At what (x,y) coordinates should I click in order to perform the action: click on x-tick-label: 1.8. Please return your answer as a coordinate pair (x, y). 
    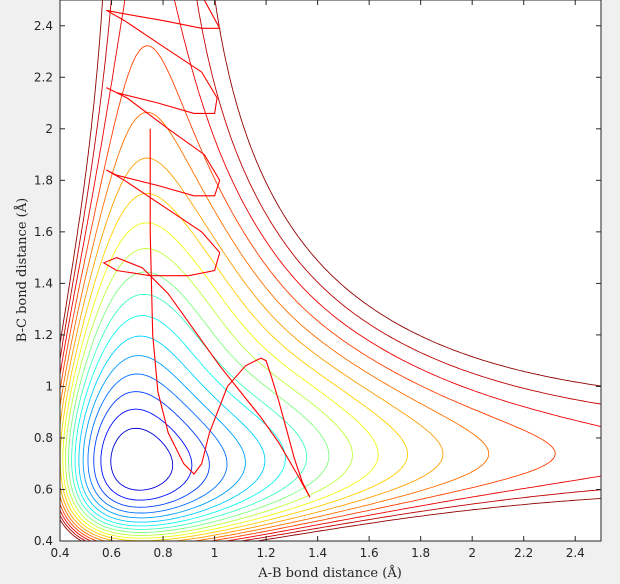
    Looking at the image, I should click on (420, 553).